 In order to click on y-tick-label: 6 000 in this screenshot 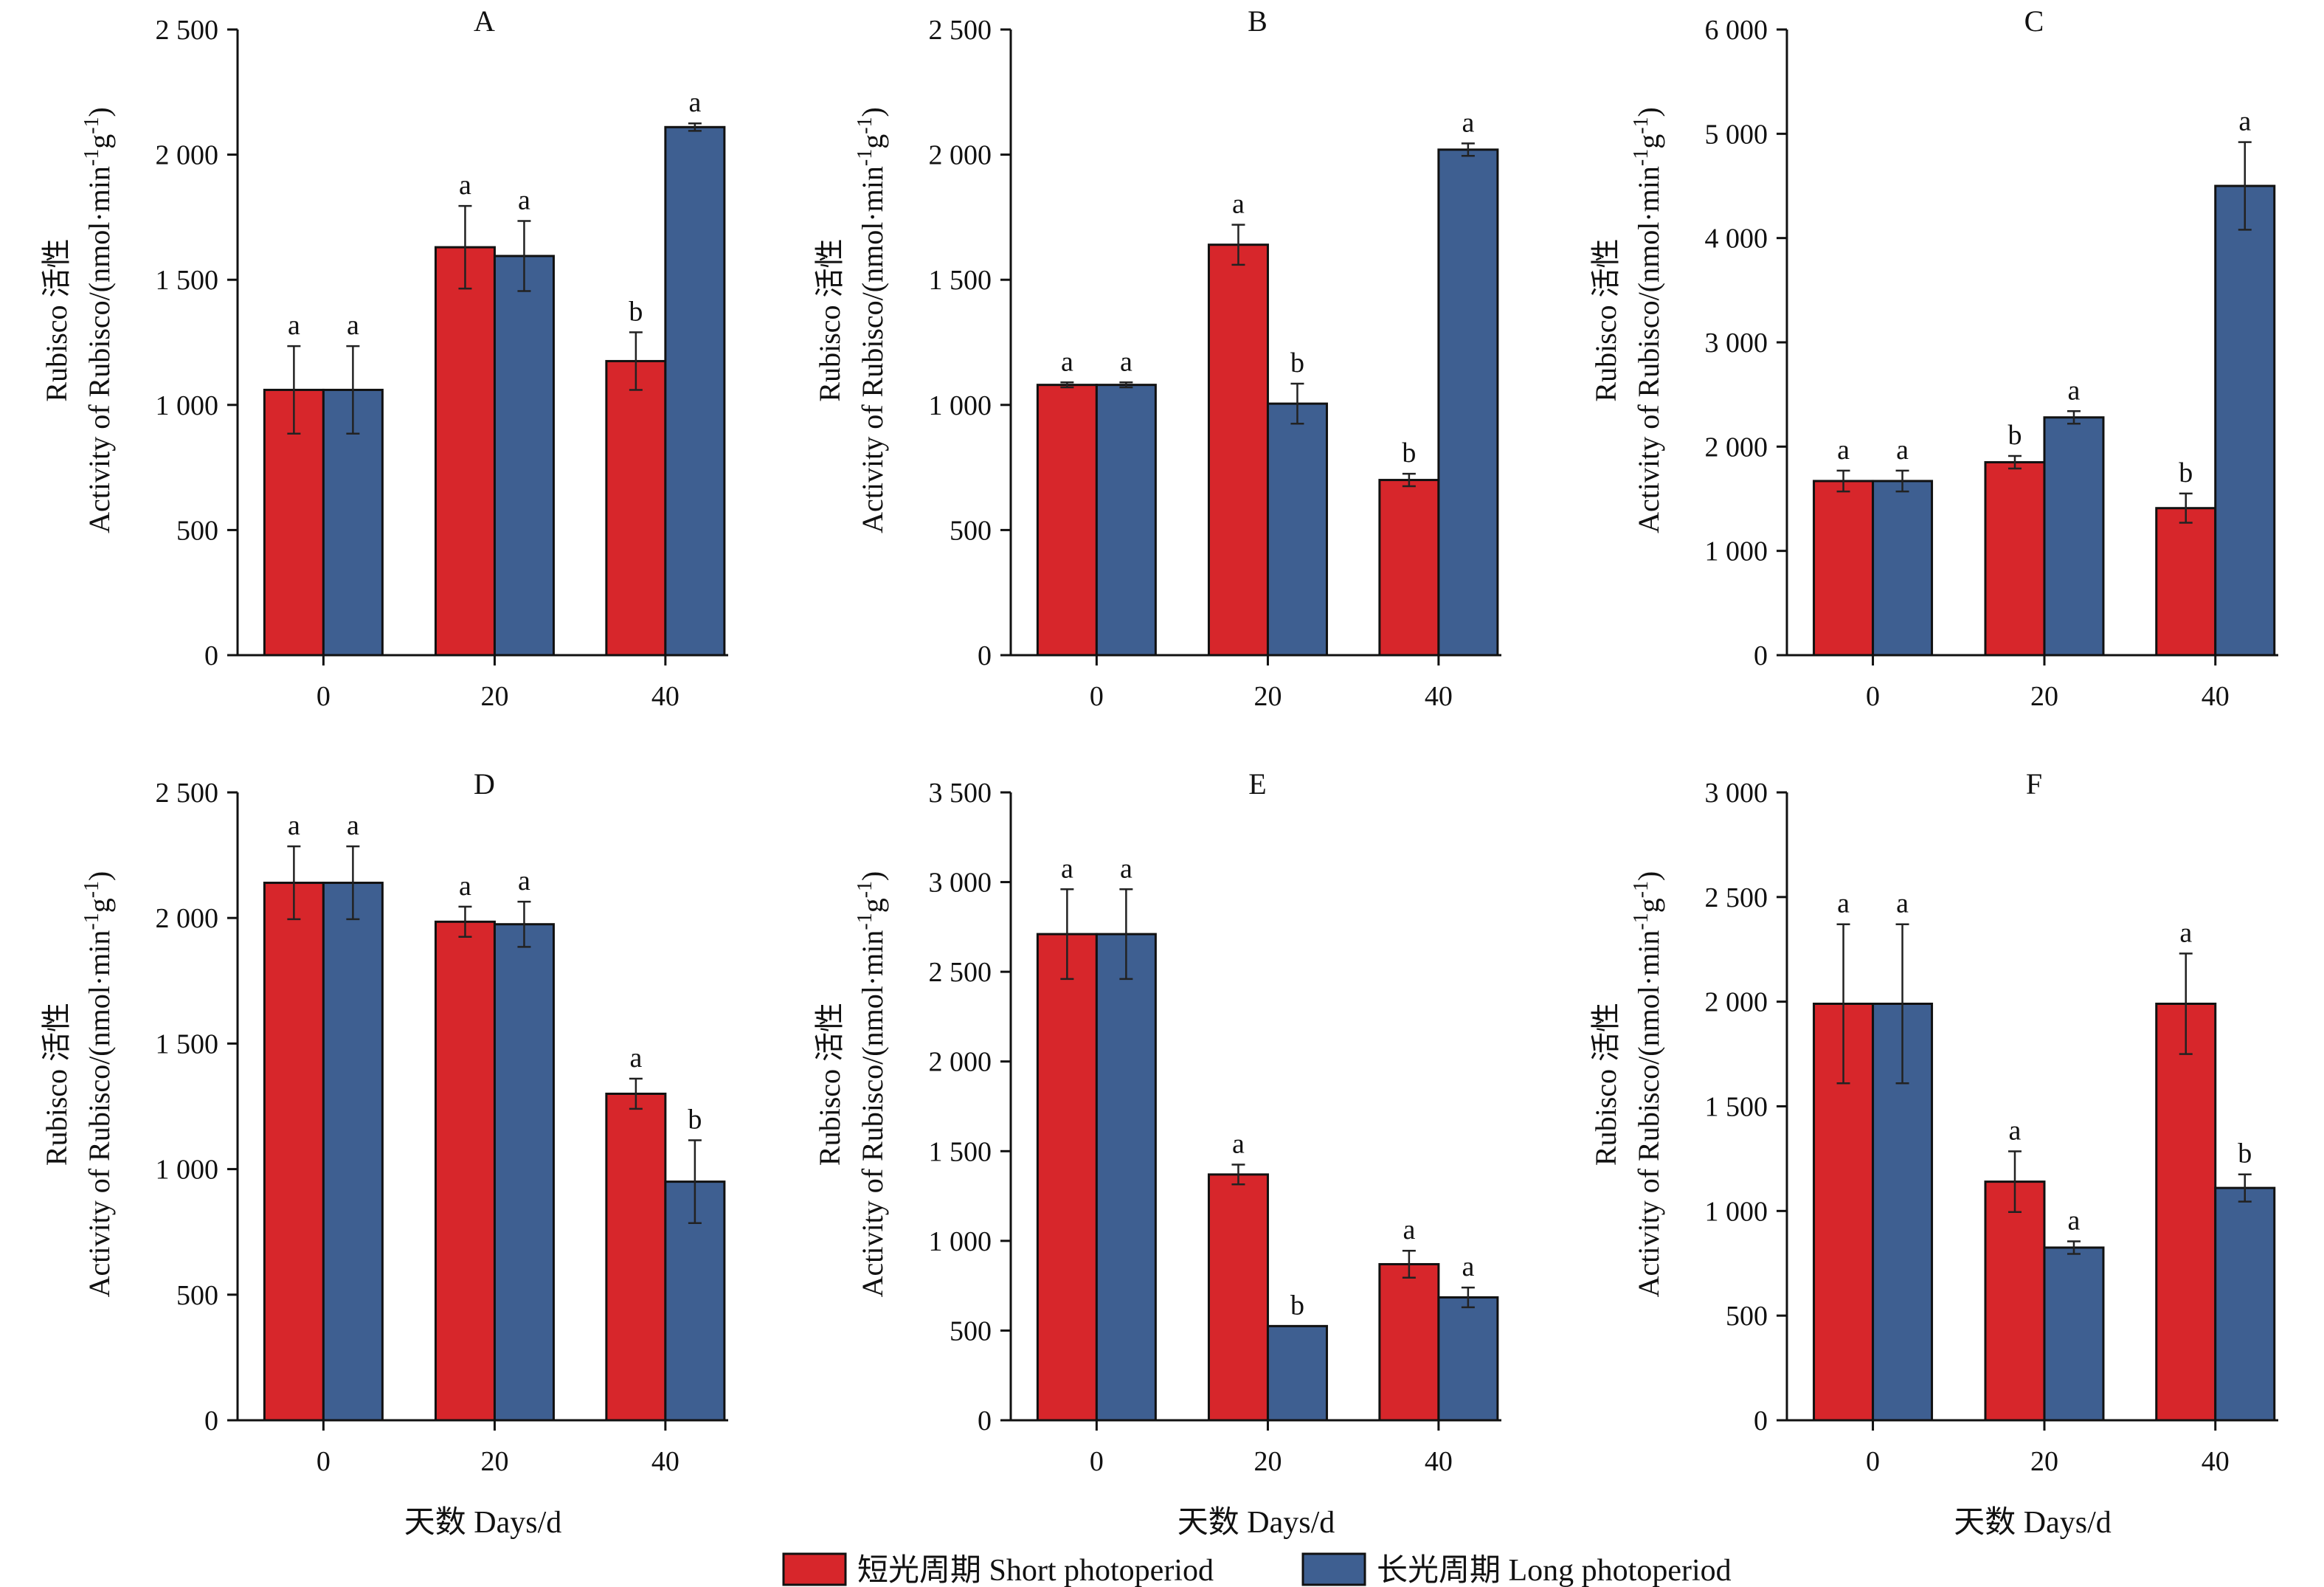, I will do `click(1736, 31)`.